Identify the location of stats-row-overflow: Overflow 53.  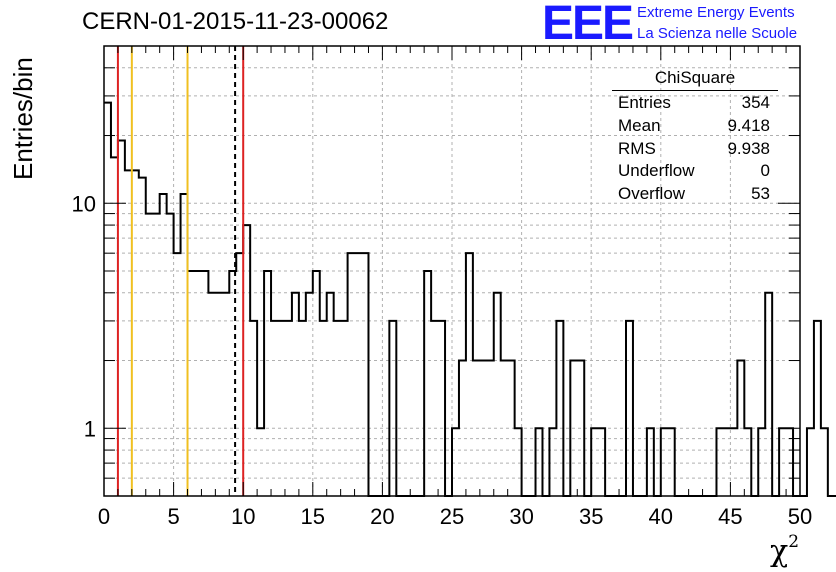
(695, 195).